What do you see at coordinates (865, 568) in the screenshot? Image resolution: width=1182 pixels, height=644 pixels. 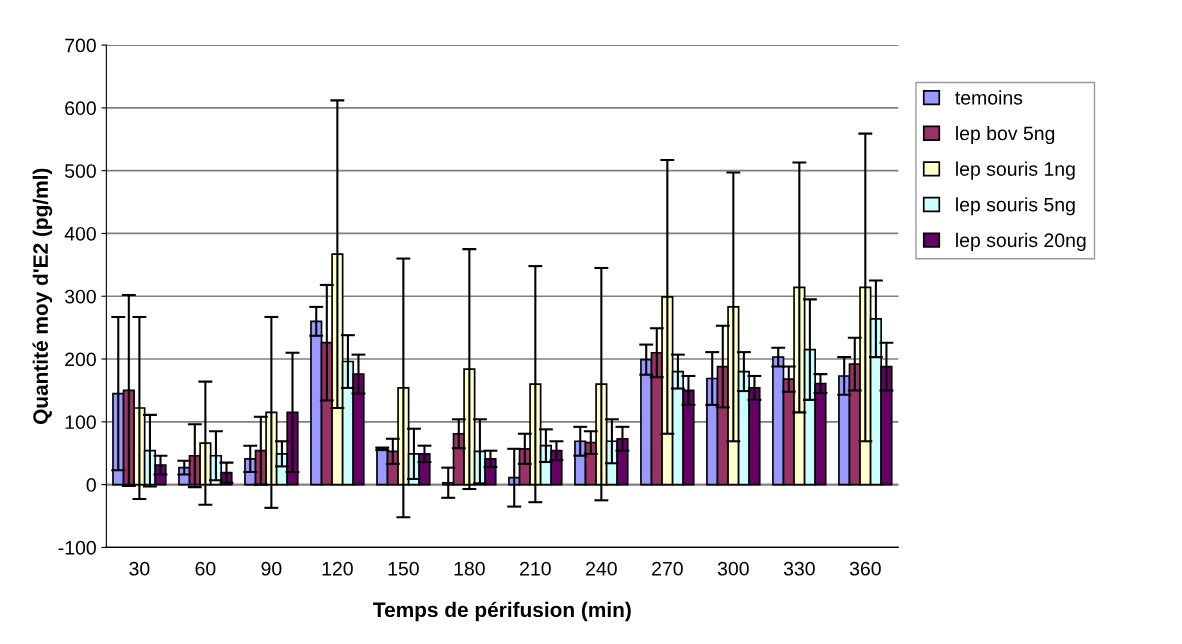 I see `x-tick-label: 360` at bounding box center [865, 568].